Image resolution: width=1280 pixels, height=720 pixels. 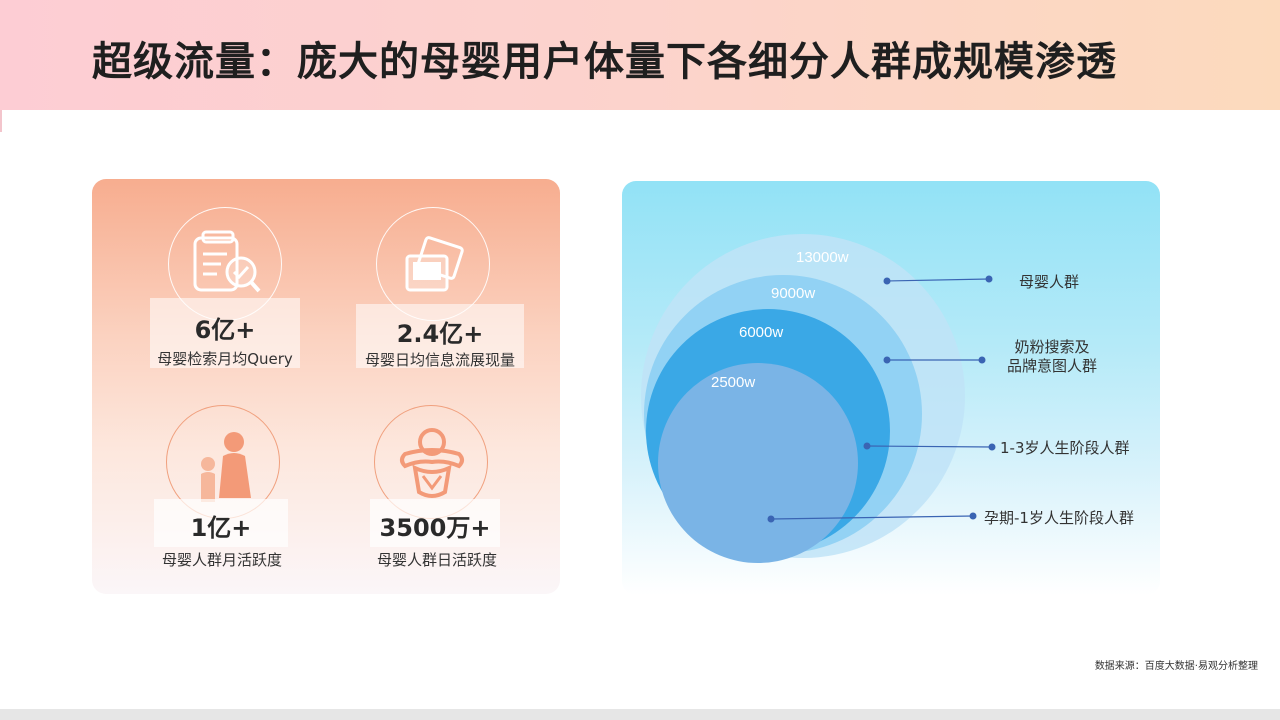 What do you see at coordinates (433, 264) in the screenshot?
I see `photos-icon` at bounding box center [433, 264].